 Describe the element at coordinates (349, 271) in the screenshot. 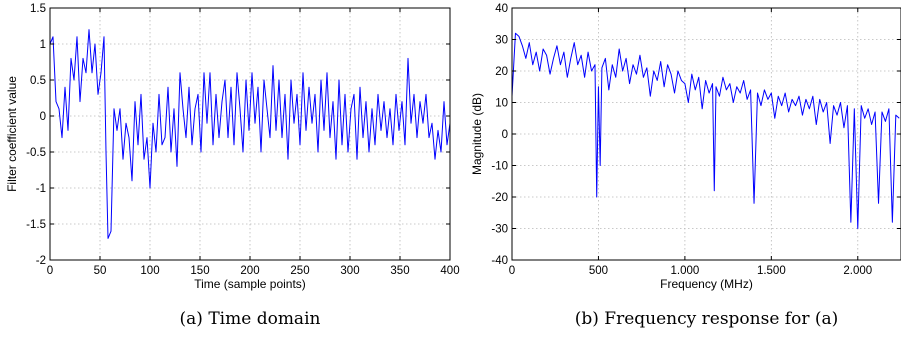

I see `x-tick-label-6: 300` at that location.